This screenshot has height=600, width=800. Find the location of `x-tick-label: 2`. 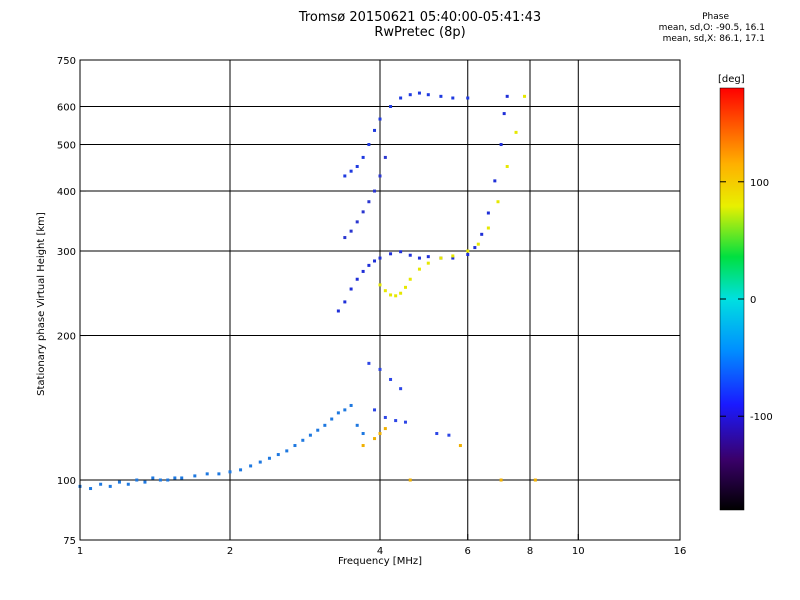

x-tick-label: 2 is located at coordinates (230, 551).